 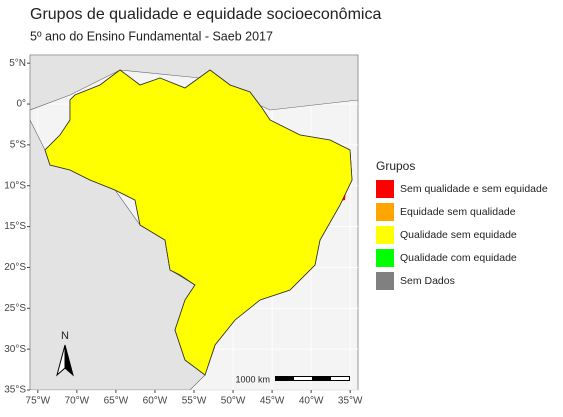 I want to click on y-tick-label: 5°N, so click(x=17, y=63).